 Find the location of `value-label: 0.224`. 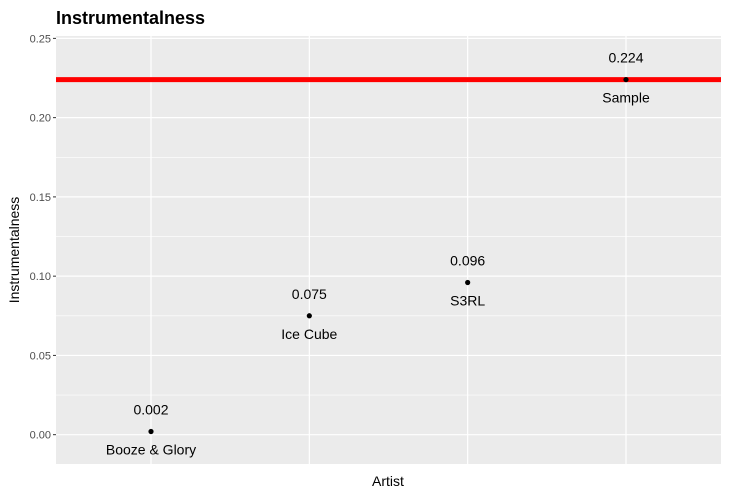

value-label: 0.224 is located at coordinates (625, 58).